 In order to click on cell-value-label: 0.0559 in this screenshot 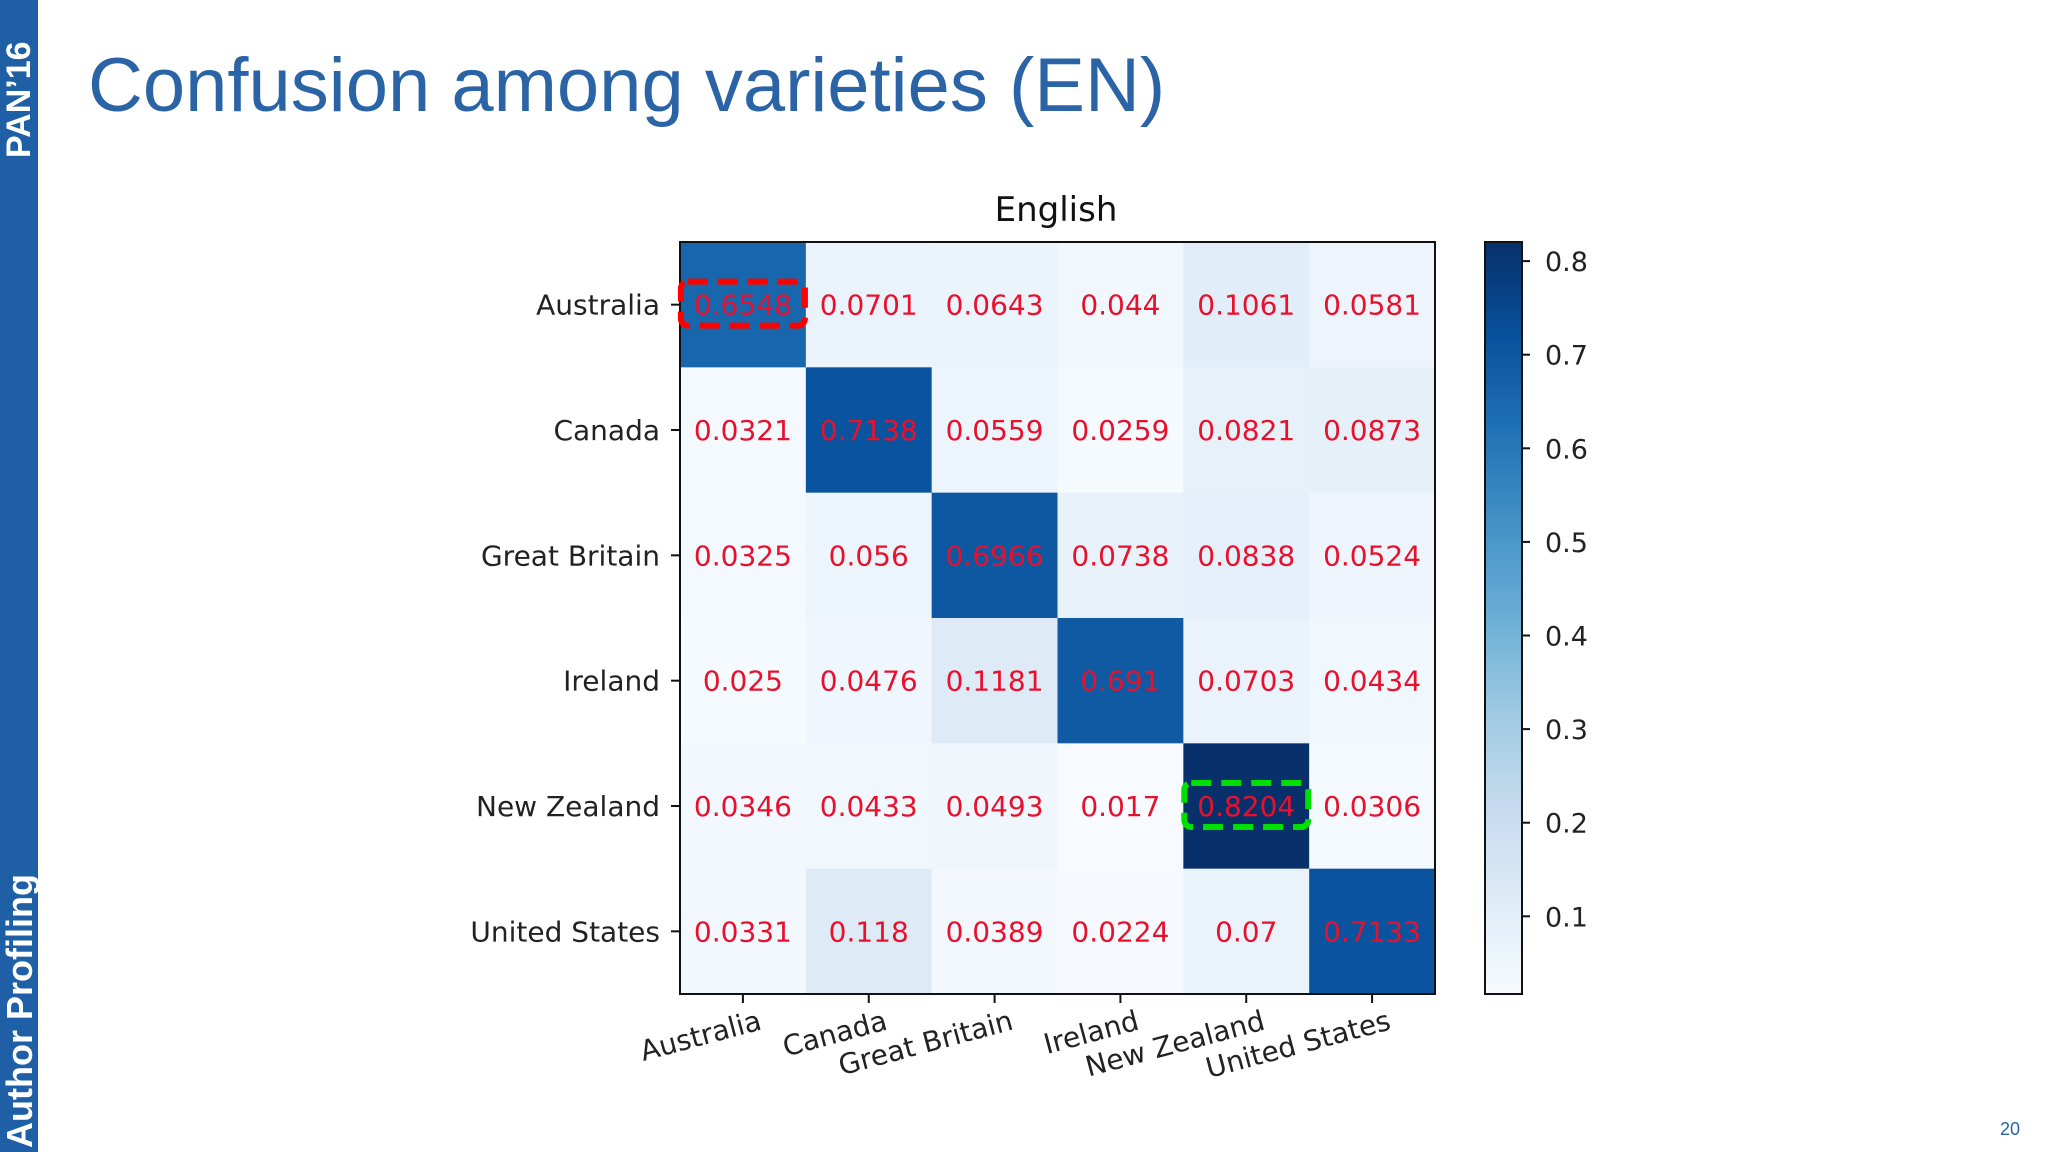, I will do `click(995, 430)`.